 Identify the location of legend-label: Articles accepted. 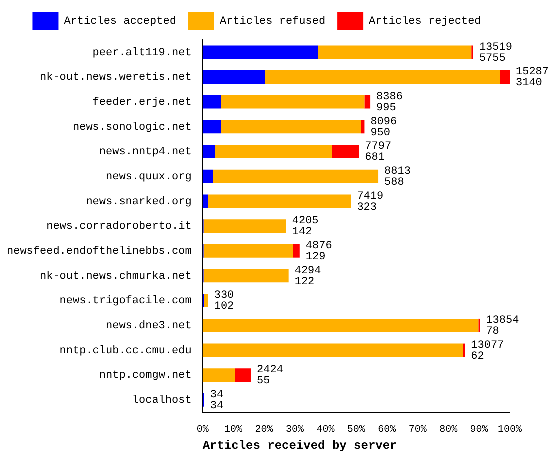
(120, 22).